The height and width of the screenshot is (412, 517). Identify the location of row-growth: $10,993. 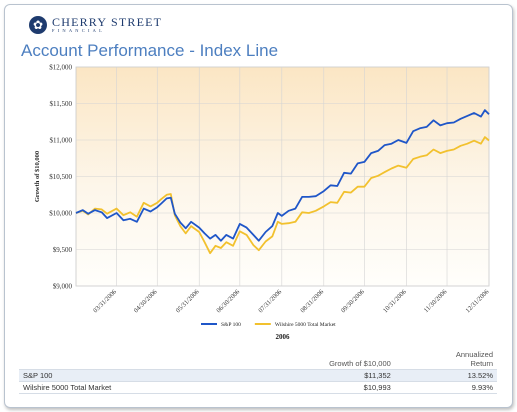
(315, 388).